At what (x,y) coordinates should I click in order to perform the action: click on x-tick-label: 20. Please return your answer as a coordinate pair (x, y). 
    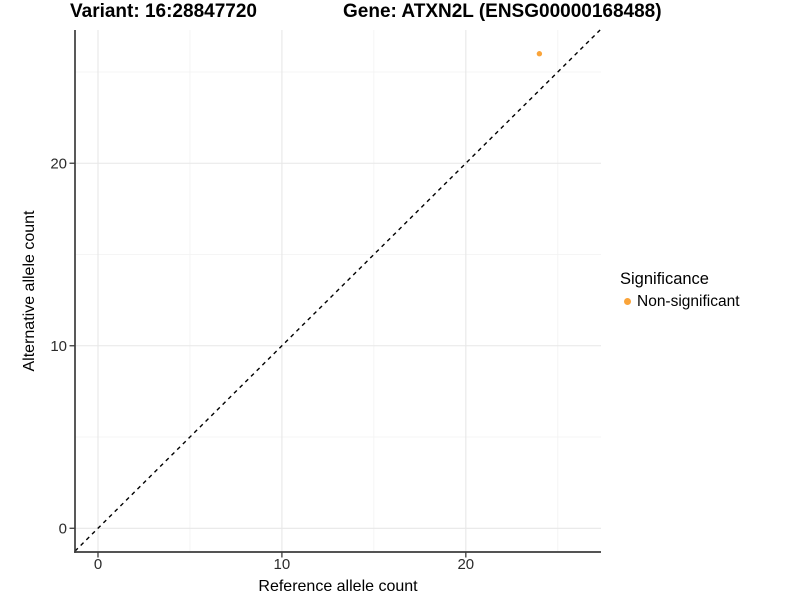
    Looking at the image, I should click on (465, 564).